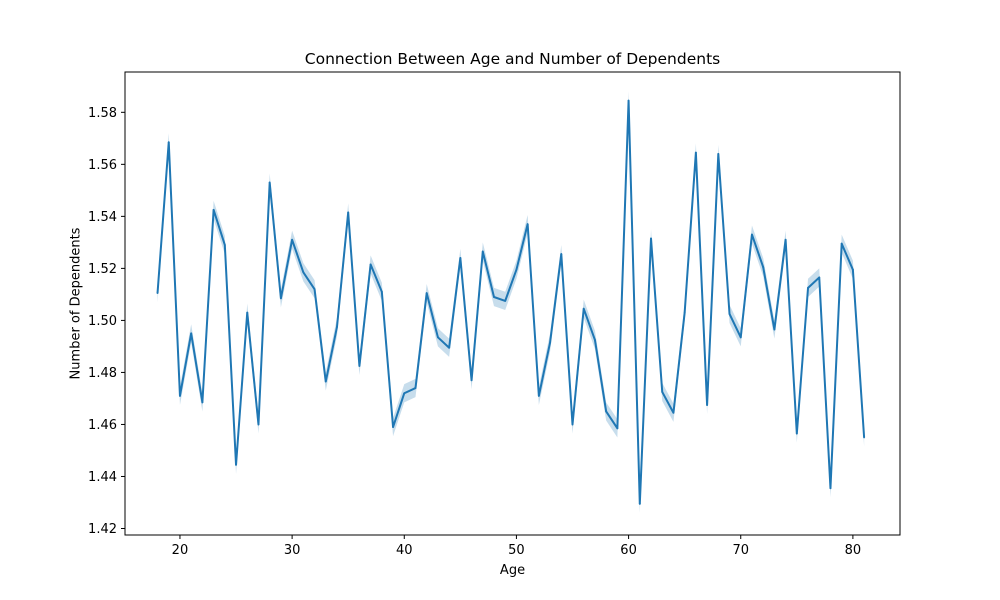  What do you see at coordinates (102, 321) in the screenshot?
I see `y-tick-label: 1.50` at bounding box center [102, 321].